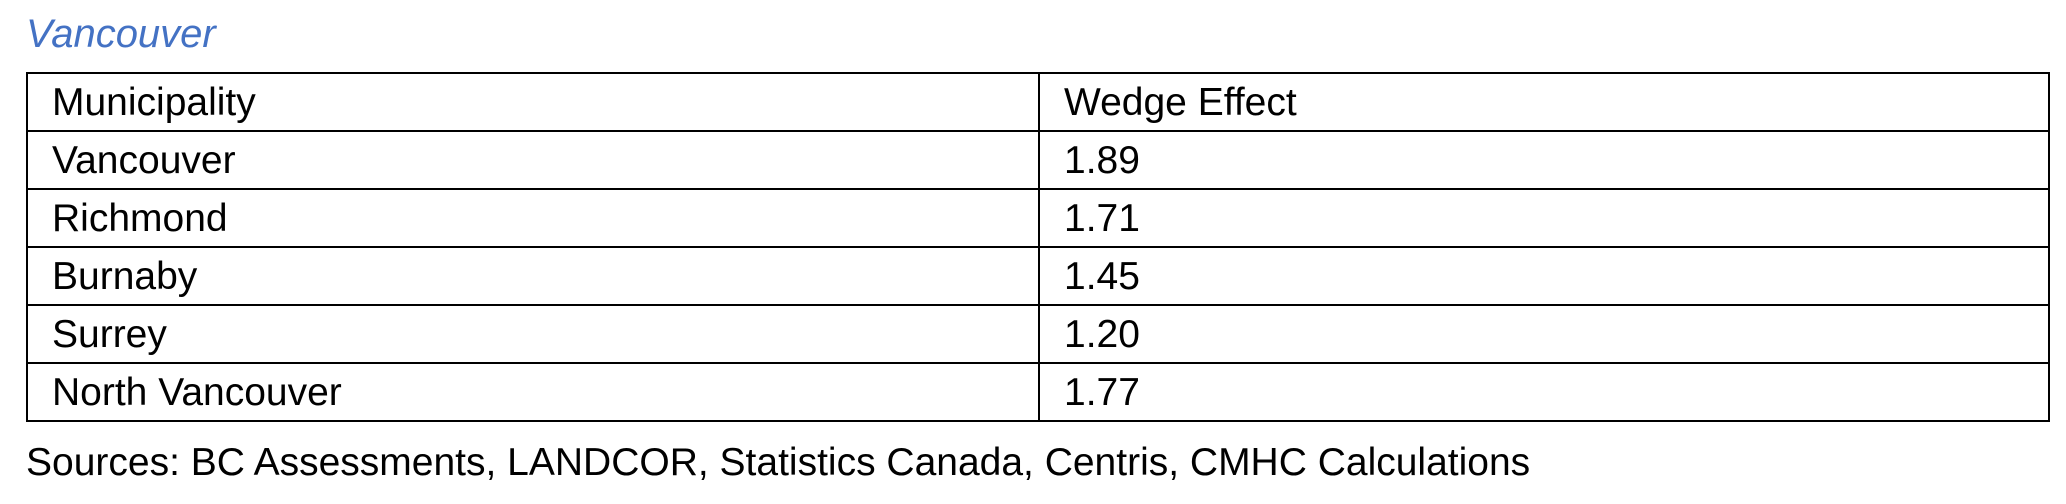  Describe the element at coordinates (1544, 160) in the screenshot. I see `wedge-effect-cell: 1.89` at that location.